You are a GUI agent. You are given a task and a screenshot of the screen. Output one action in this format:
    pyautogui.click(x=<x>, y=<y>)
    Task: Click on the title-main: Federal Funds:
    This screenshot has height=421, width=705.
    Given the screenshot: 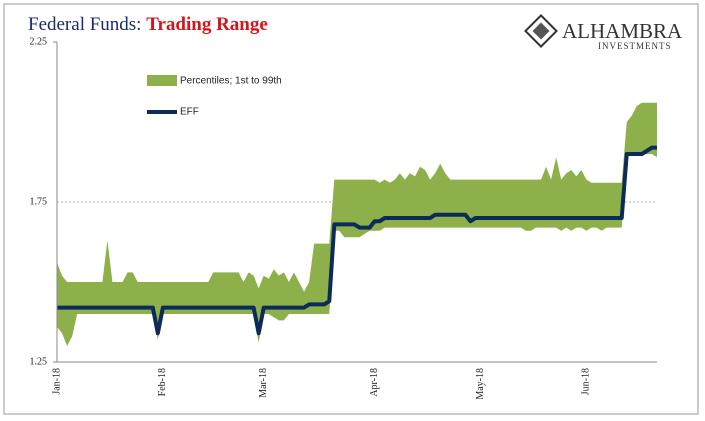 What is the action you would take?
    pyautogui.click(x=84, y=24)
    